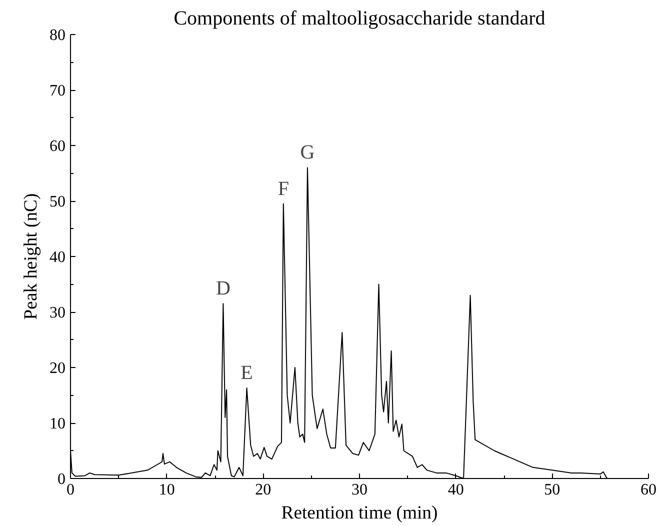  I want to click on annotation: D, so click(223, 289).